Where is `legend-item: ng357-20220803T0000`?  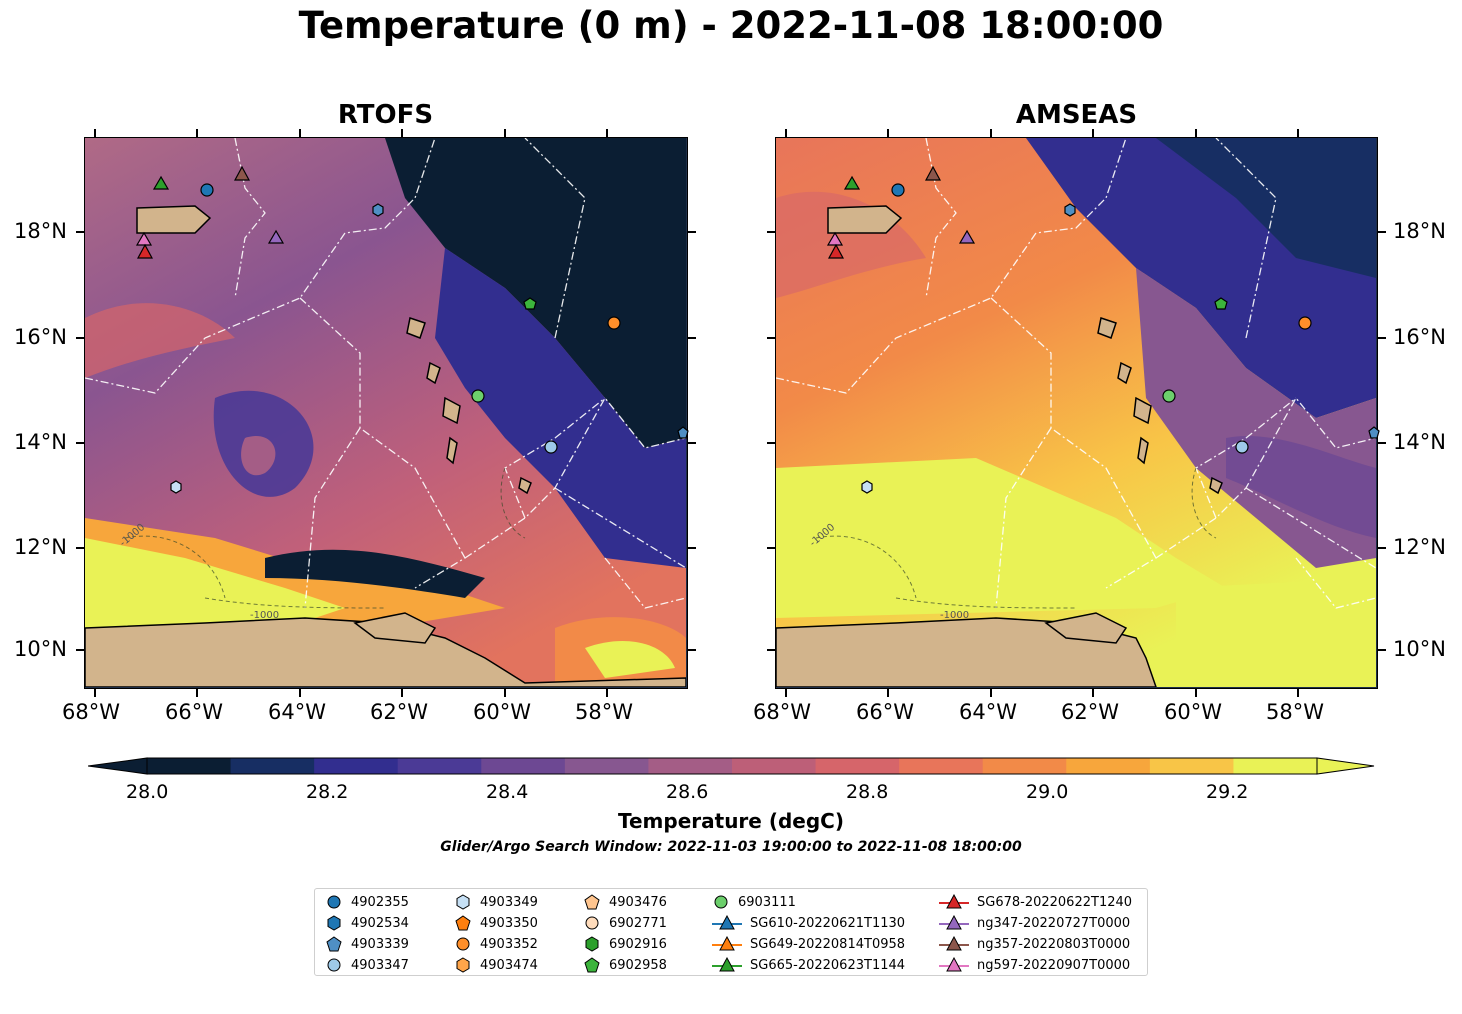 legend-item: ng357-20220803T0000 is located at coordinates (1034, 944).